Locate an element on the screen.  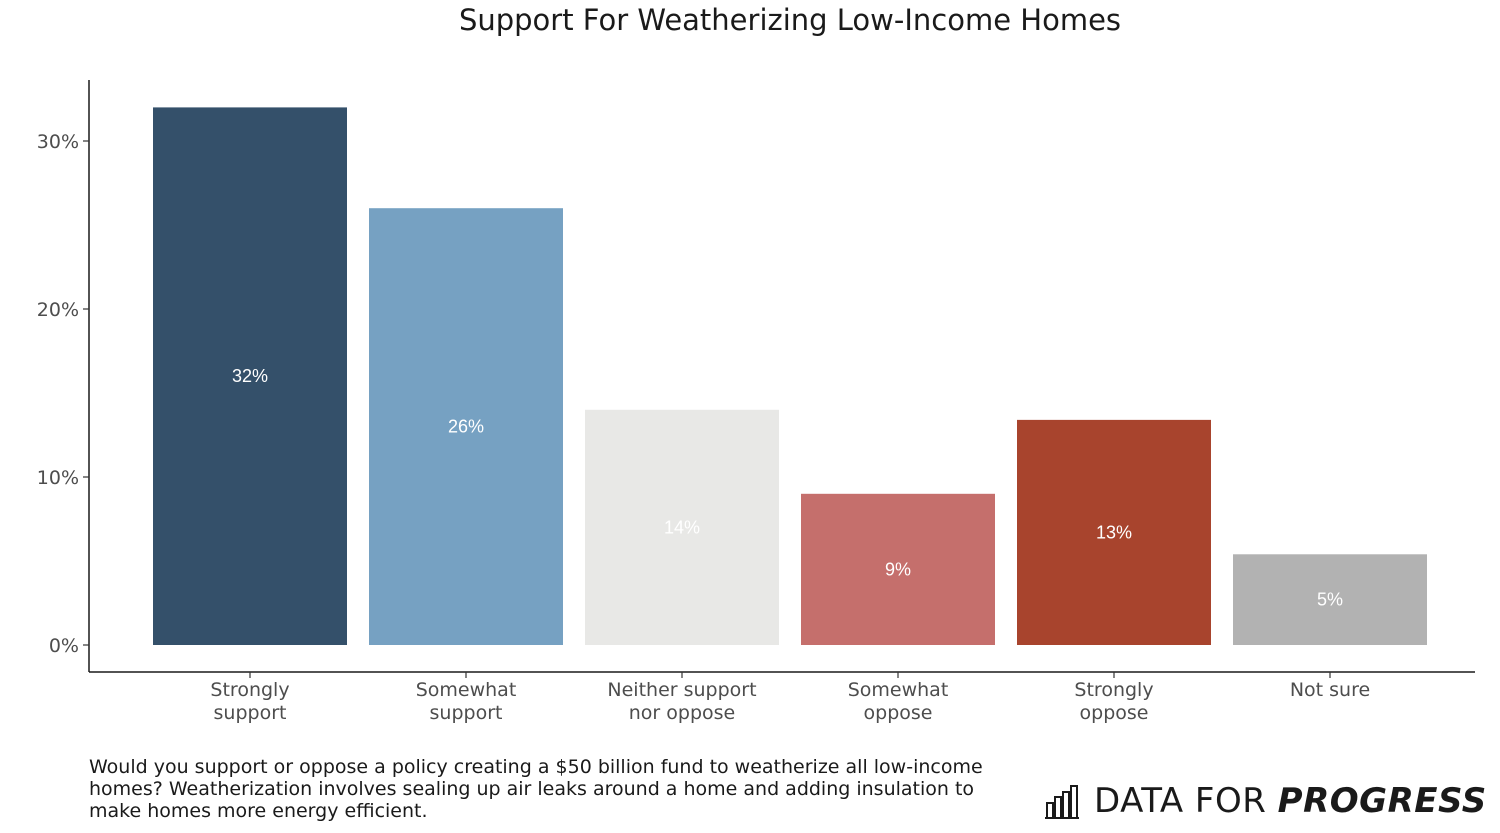
x-category-label: Neither support nor oppose is located at coordinates (681, 701).